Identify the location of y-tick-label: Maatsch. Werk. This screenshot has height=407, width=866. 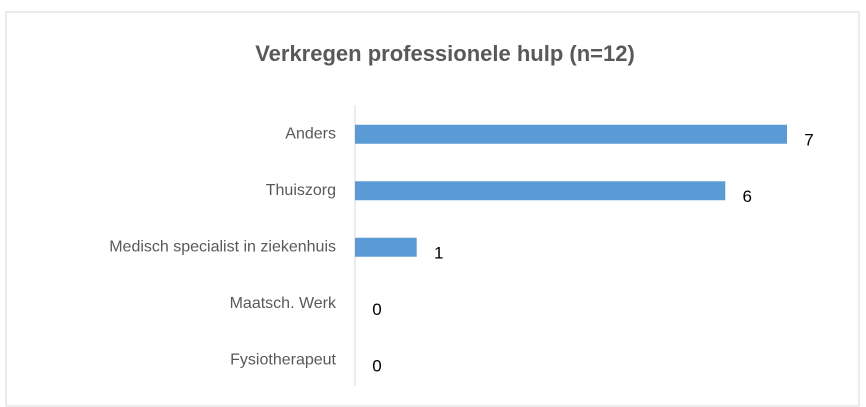
(283, 303).